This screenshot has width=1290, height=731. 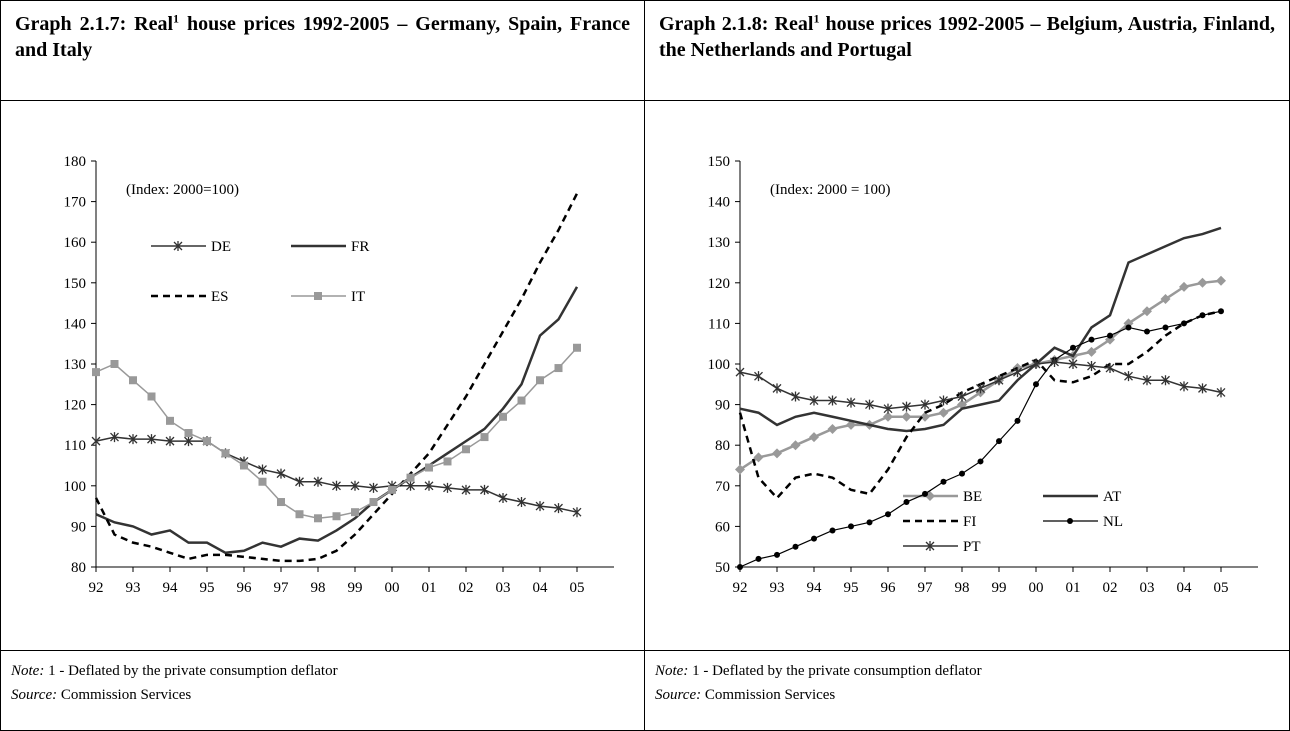 What do you see at coordinates (972, 547) in the screenshot?
I see `legend-label: PT` at bounding box center [972, 547].